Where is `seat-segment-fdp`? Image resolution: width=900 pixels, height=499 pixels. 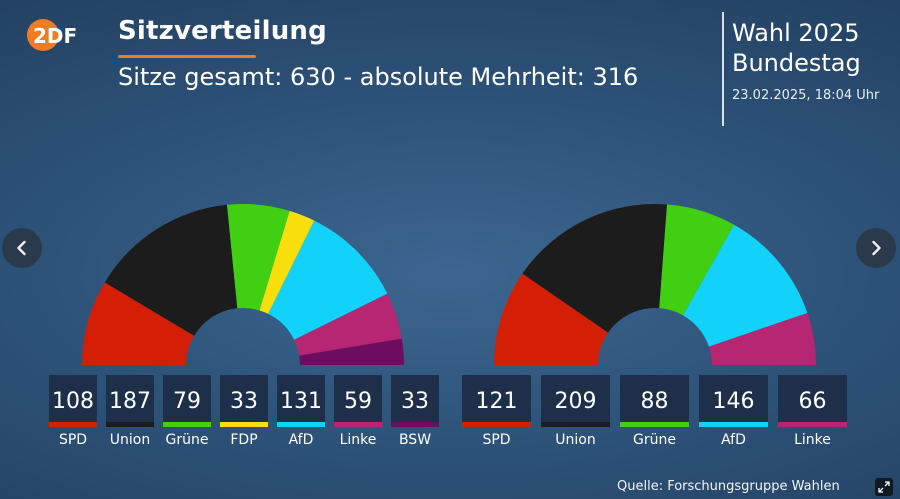
seat-segment-fdp is located at coordinates (287, 262).